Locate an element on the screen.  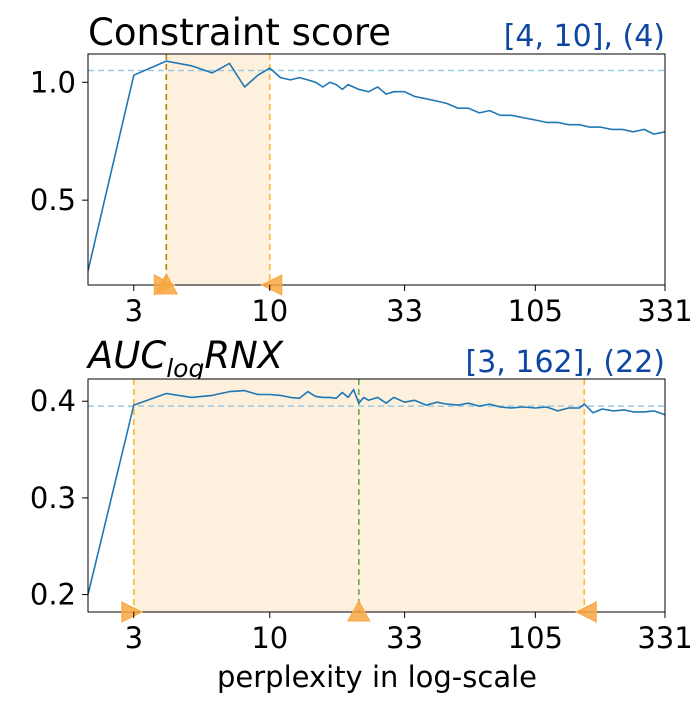
panel-2-title-subscript: log is located at coordinates (185, 368).